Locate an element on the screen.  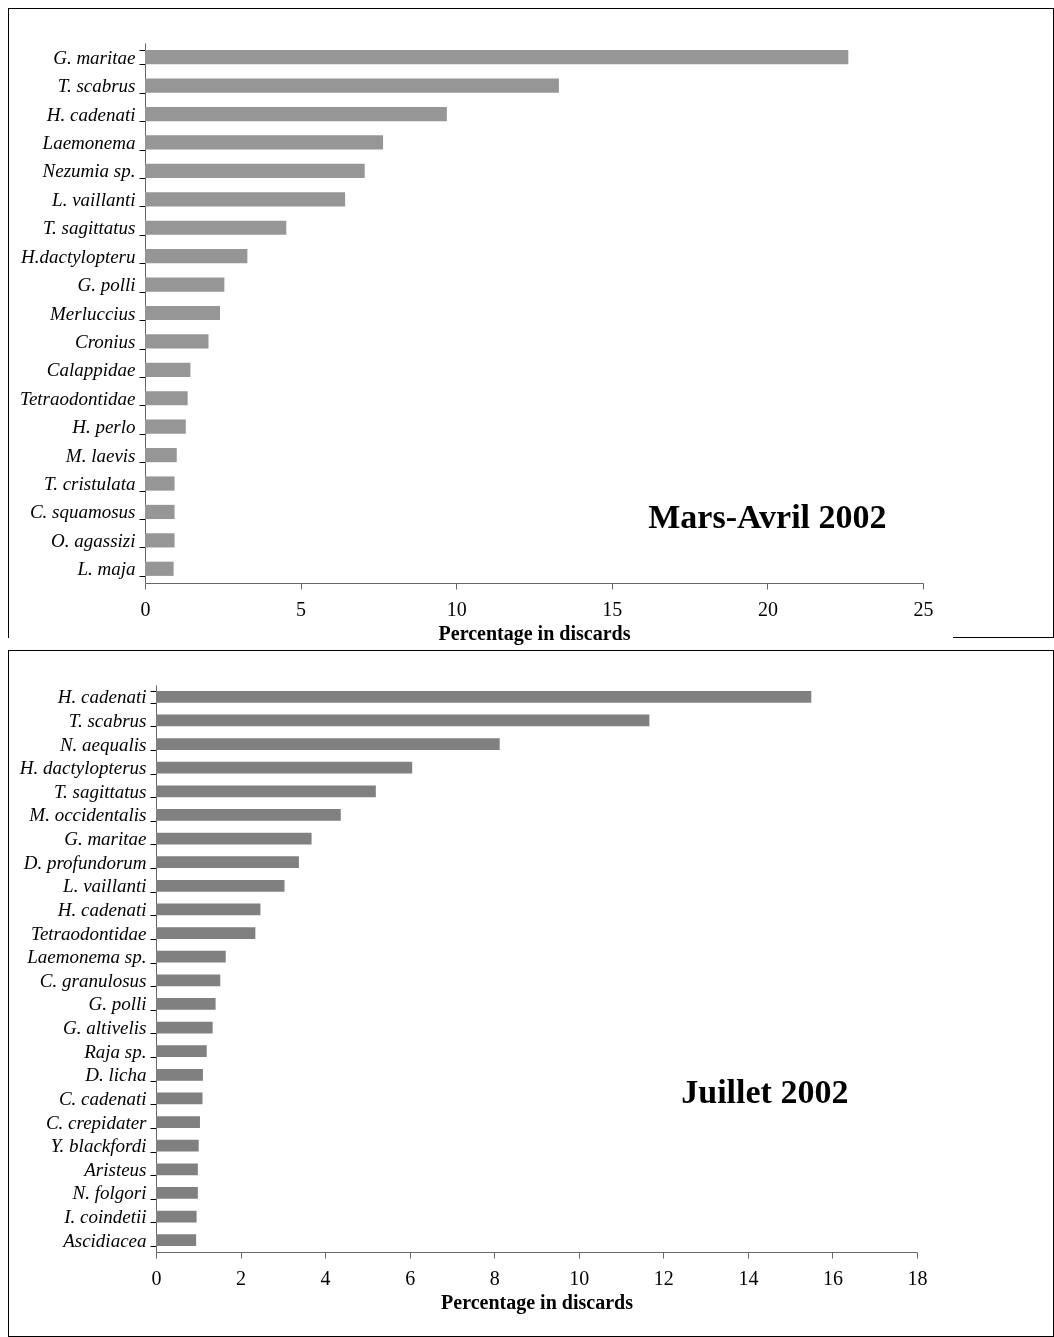
y-tick-label: M. occidentalis is located at coordinates (87, 815).